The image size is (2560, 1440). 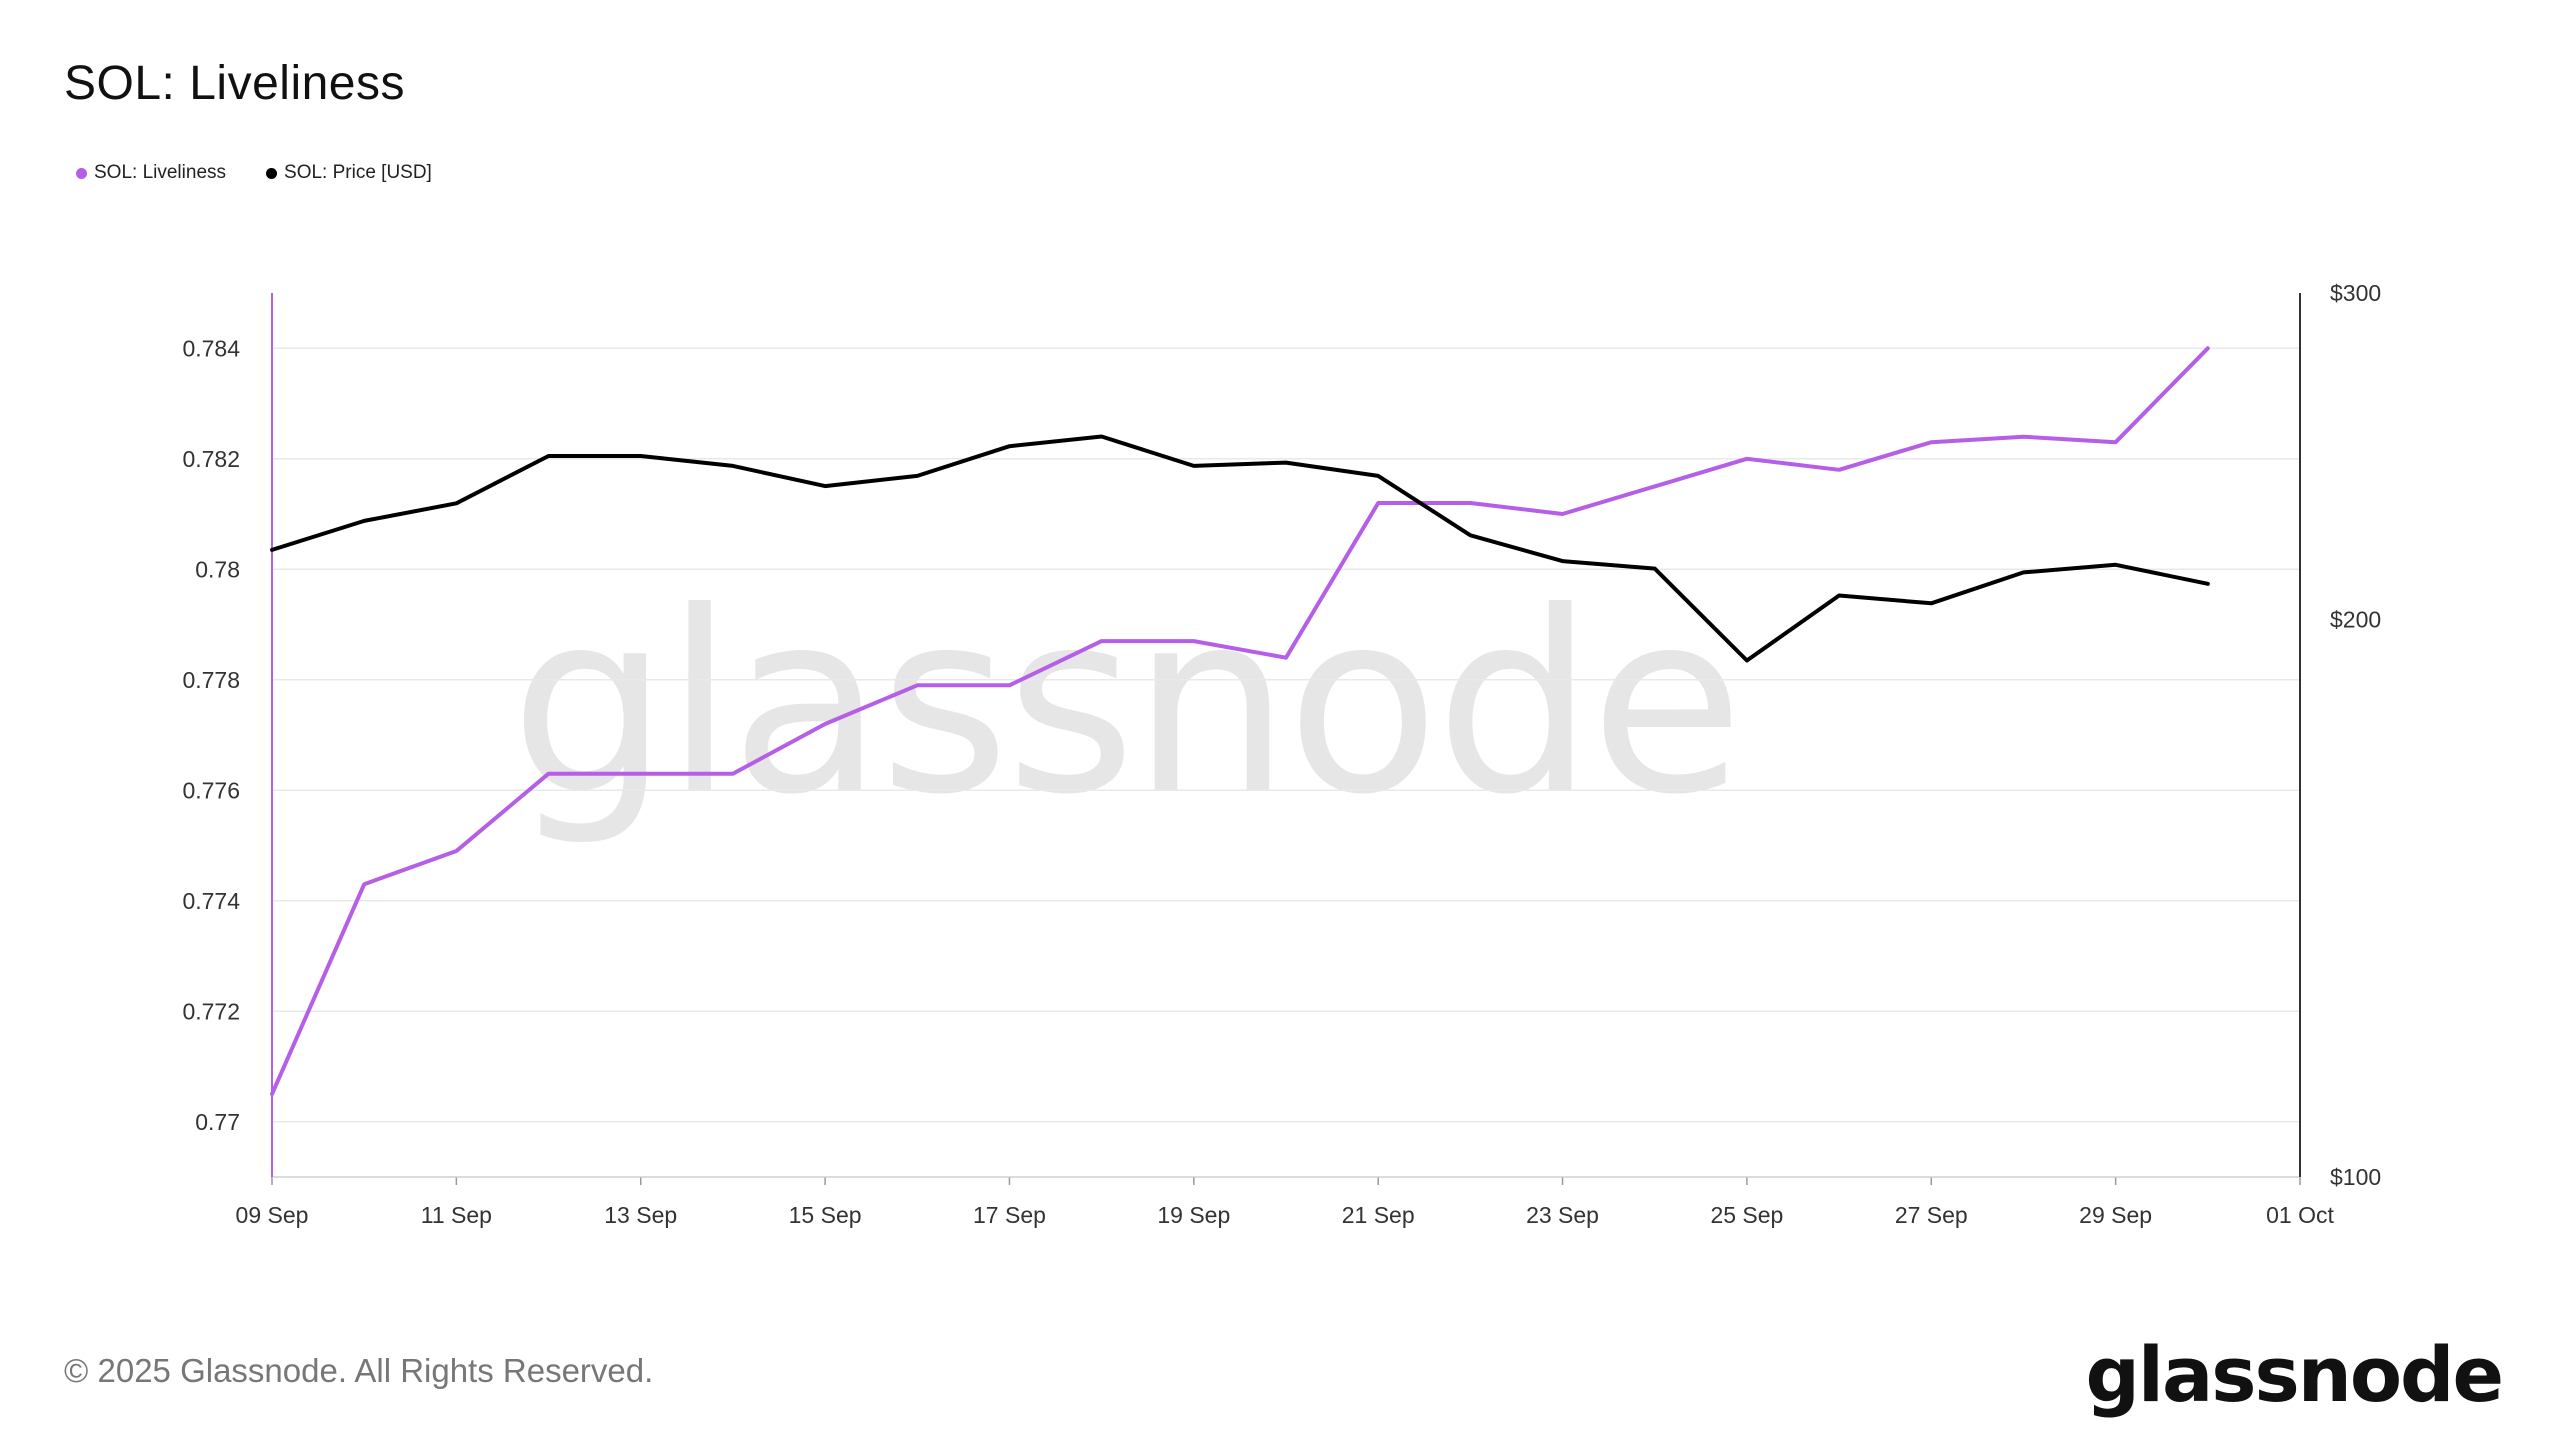 I want to click on y-left-tick-label: 0.77, so click(x=217, y=1122).